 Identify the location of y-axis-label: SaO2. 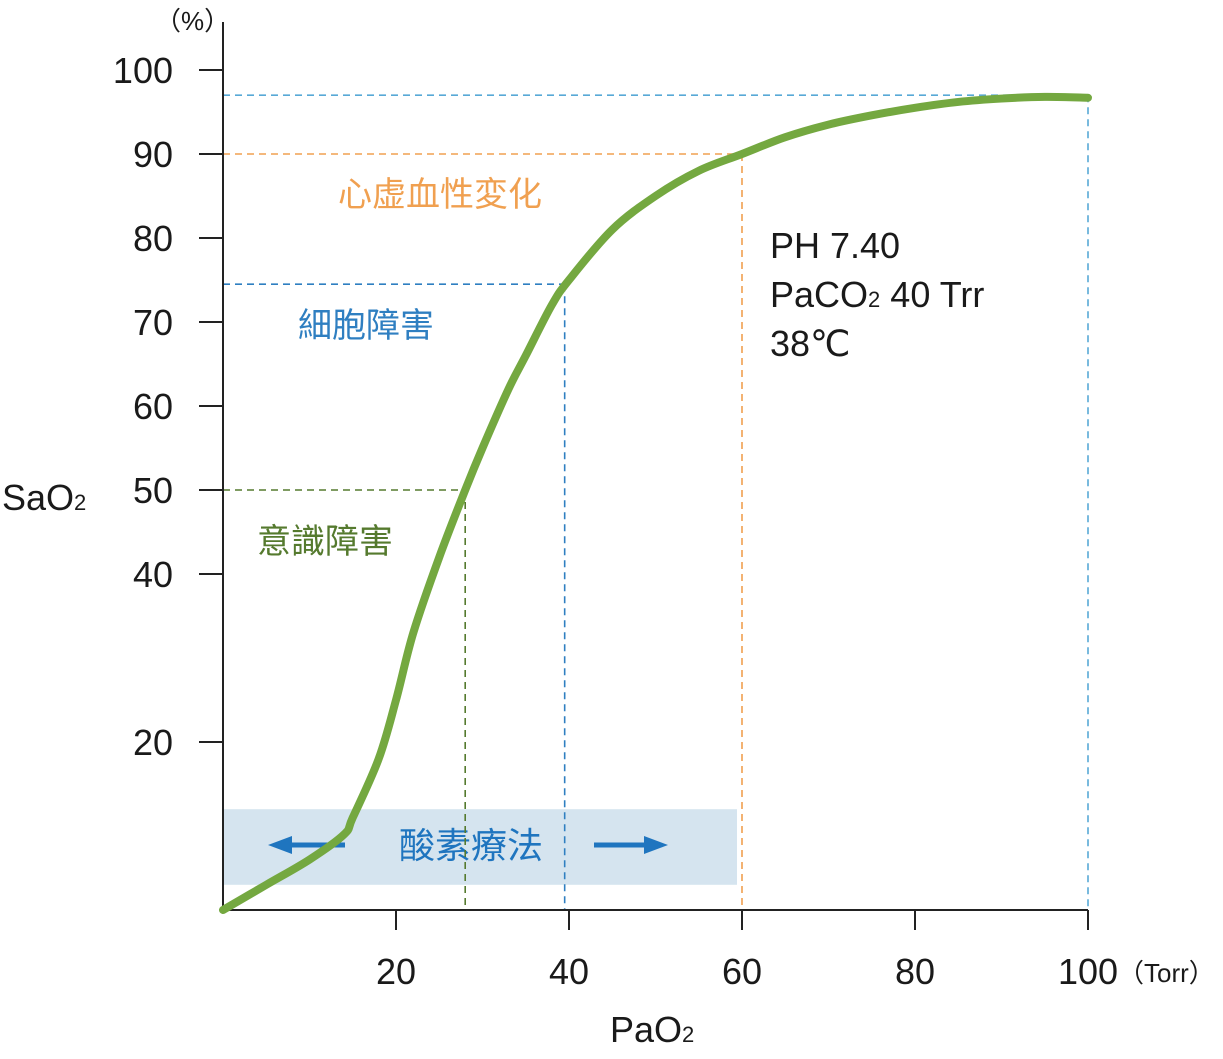
(44, 497).